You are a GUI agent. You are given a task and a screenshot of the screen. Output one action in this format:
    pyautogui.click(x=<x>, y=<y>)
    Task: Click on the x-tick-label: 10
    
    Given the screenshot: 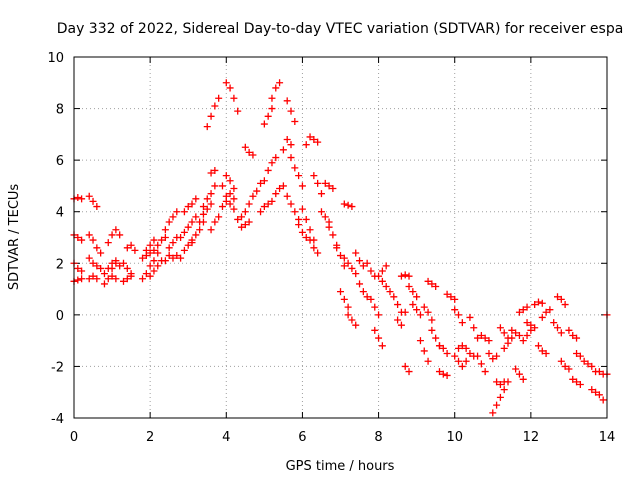 What is the action you would take?
    pyautogui.click(x=454, y=437)
    